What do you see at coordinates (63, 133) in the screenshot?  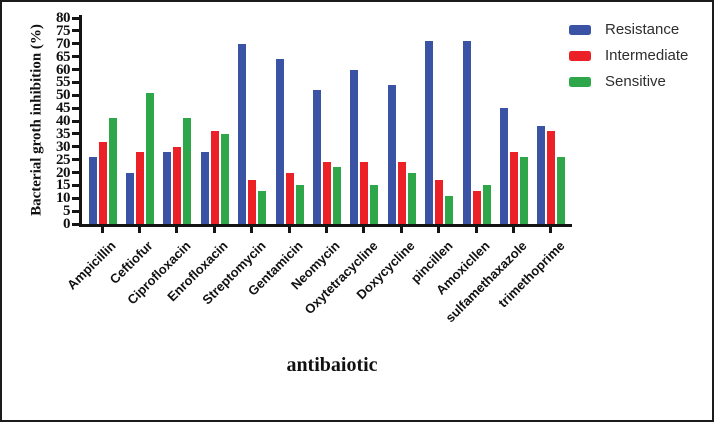 I see `y-axis-tick-label: 35` at bounding box center [63, 133].